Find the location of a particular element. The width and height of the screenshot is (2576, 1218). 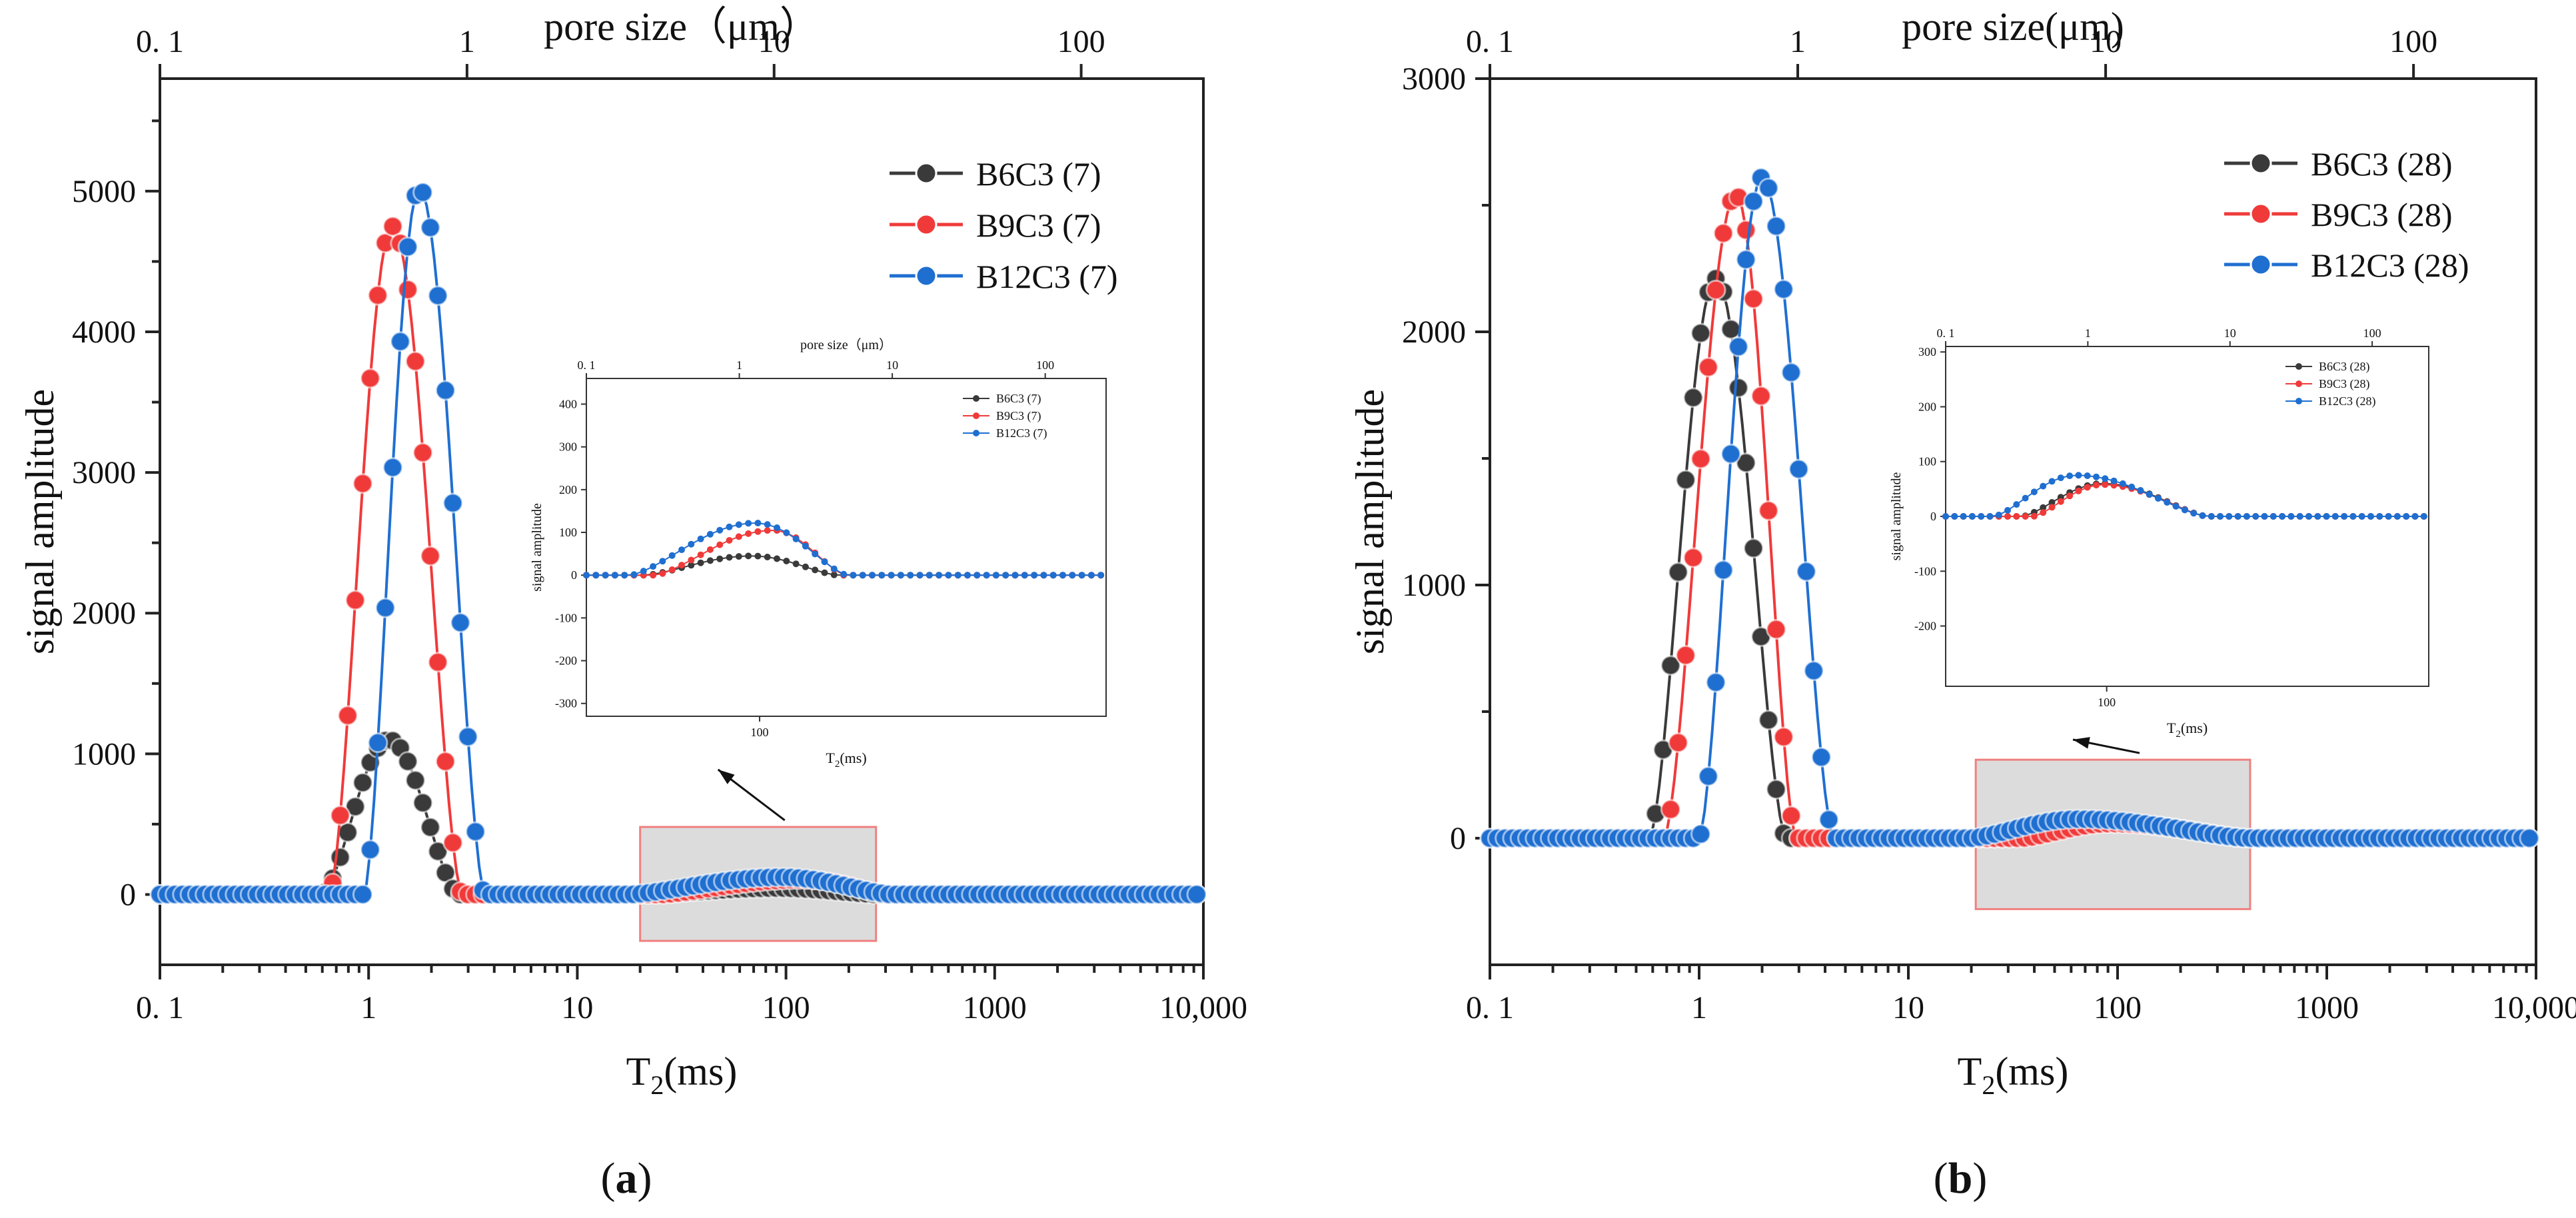

inset-y-tick-label: 100 is located at coordinates (1927, 461).